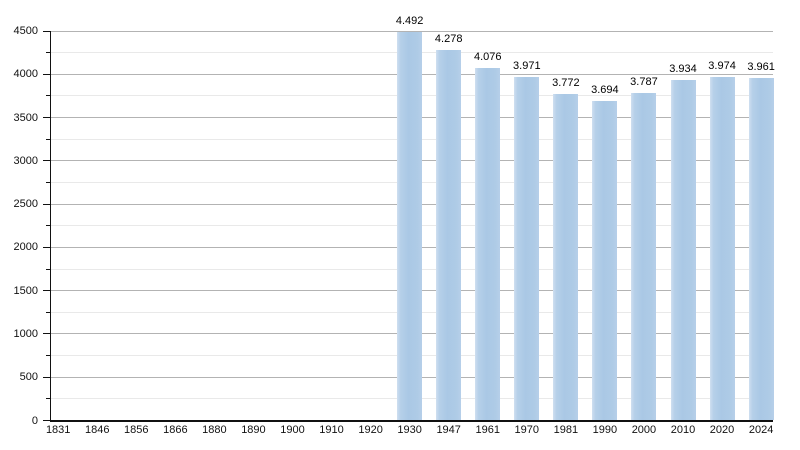 The height and width of the screenshot is (450, 800). Describe the element at coordinates (331, 430) in the screenshot. I see `x-axis-label: 1910` at that location.